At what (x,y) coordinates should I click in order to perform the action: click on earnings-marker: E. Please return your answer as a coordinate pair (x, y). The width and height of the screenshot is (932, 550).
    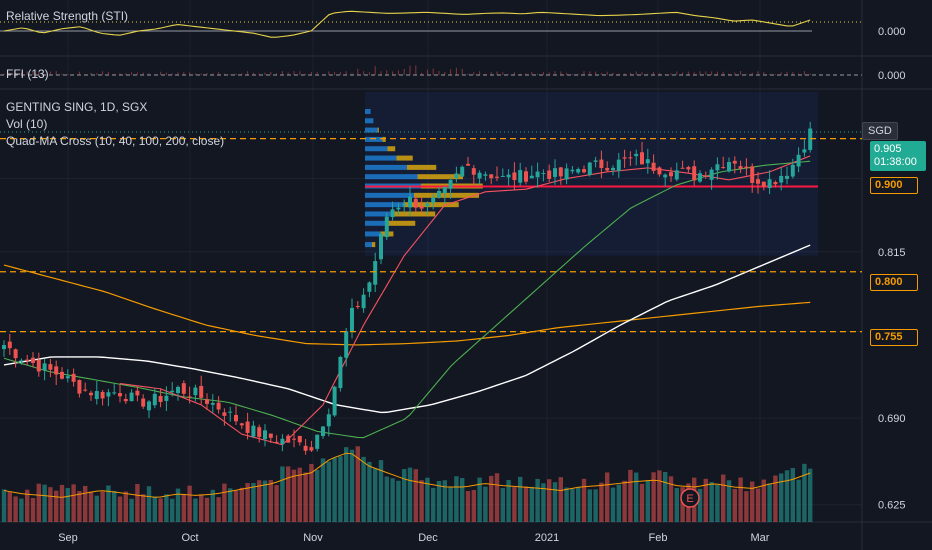
    Looking at the image, I should click on (690, 498).